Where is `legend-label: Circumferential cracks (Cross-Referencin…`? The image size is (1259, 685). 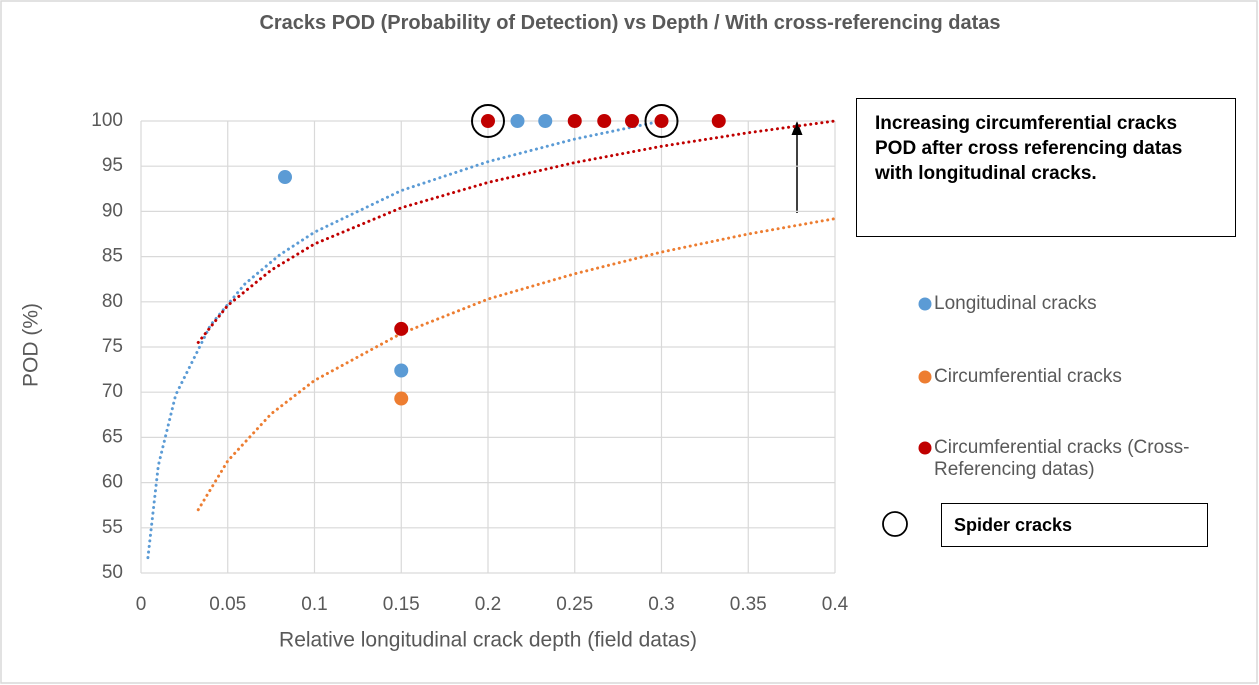 legend-label: Circumferential cracks (Cross-Referencin… is located at coordinates (1062, 458).